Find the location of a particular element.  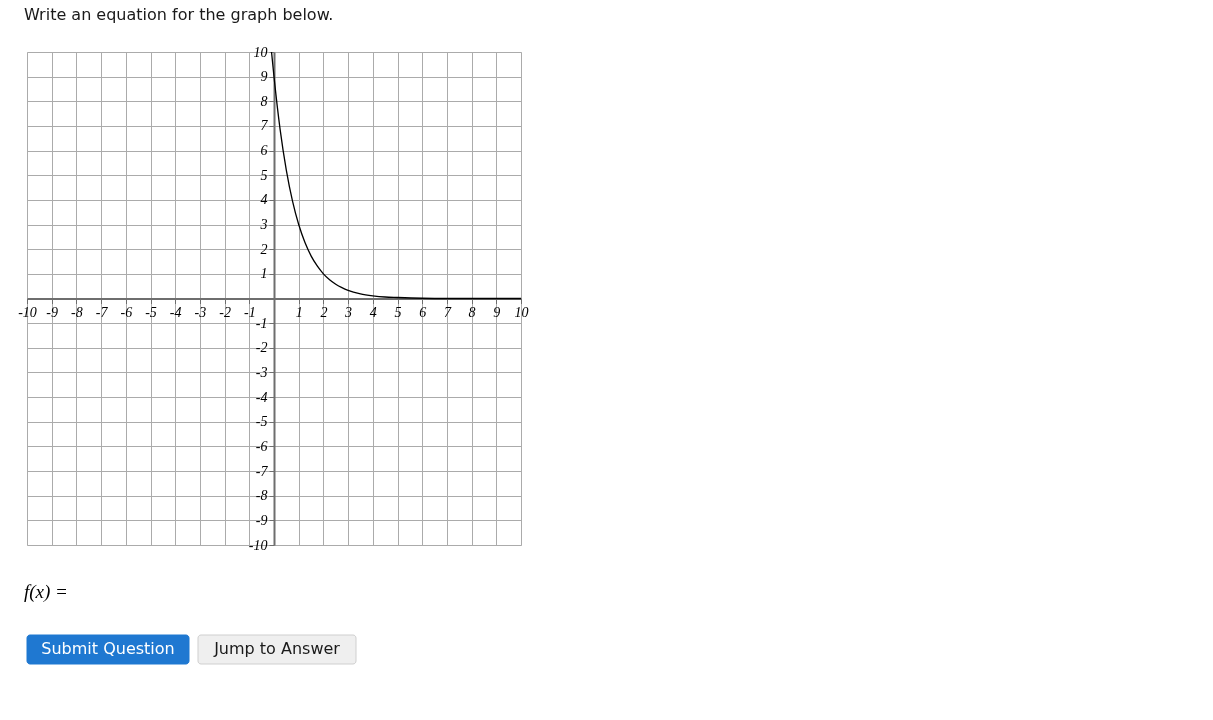

y-tick-label: -8 is located at coordinates (261, 496).